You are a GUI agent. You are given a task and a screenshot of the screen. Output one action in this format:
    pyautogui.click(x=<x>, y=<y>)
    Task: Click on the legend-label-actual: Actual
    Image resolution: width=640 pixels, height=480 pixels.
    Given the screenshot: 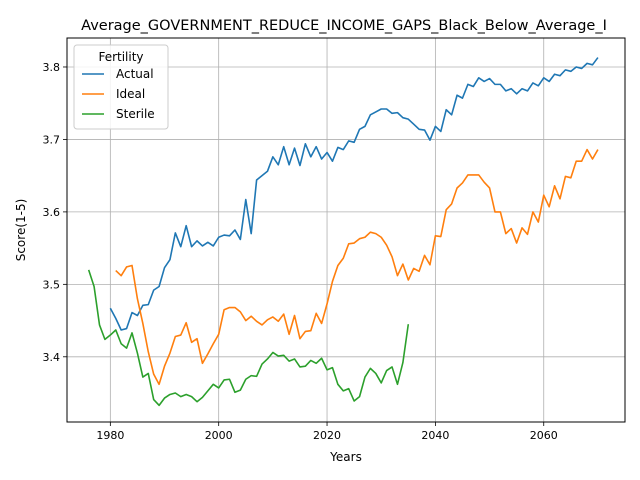 What is the action you would take?
    pyautogui.click(x=135, y=74)
    